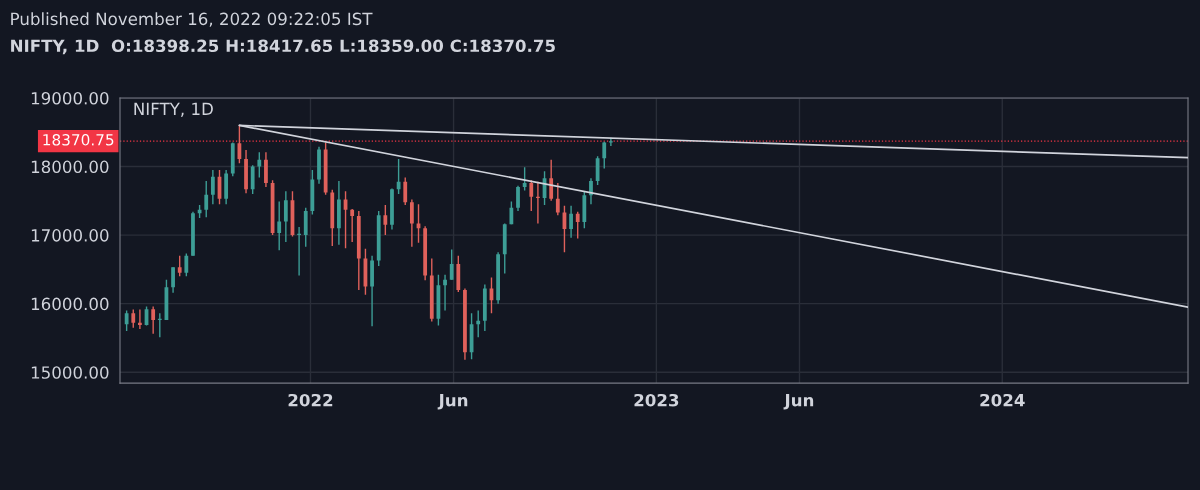  Describe the element at coordinates (70, 98) in the screenshot. I see `y-tick-label: 19000.00` at that location.